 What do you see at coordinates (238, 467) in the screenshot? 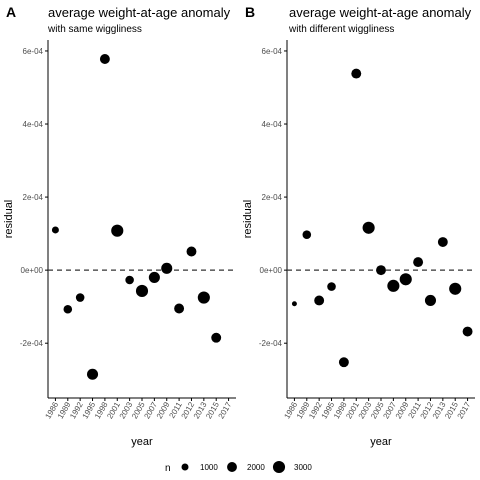
I see `legend: n 1000 2000 3000` at bounding box center [238, 467].